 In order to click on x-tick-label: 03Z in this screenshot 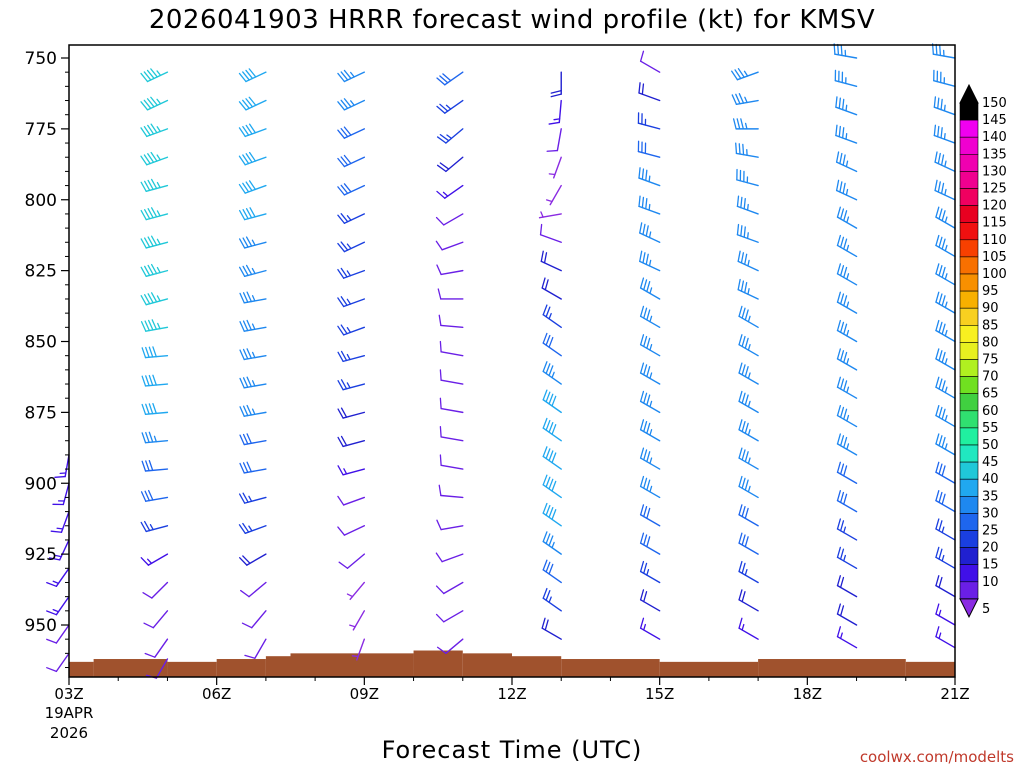, I will do `click(68, 694)`.